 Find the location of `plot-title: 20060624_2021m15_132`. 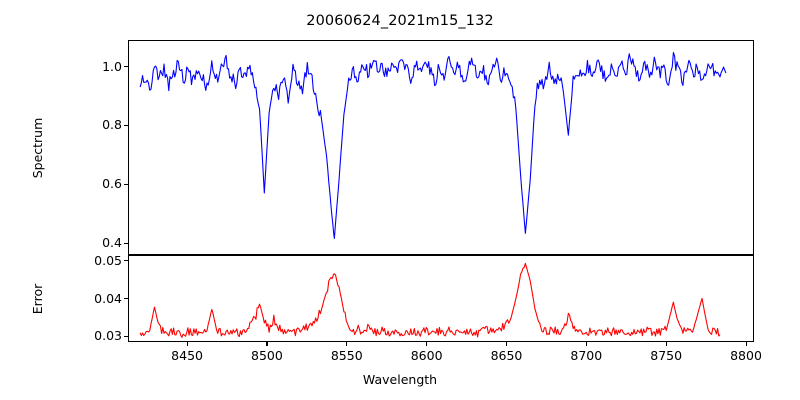

plot-title: 20060624_2021m15_132 is located at coordinates (400, 21).